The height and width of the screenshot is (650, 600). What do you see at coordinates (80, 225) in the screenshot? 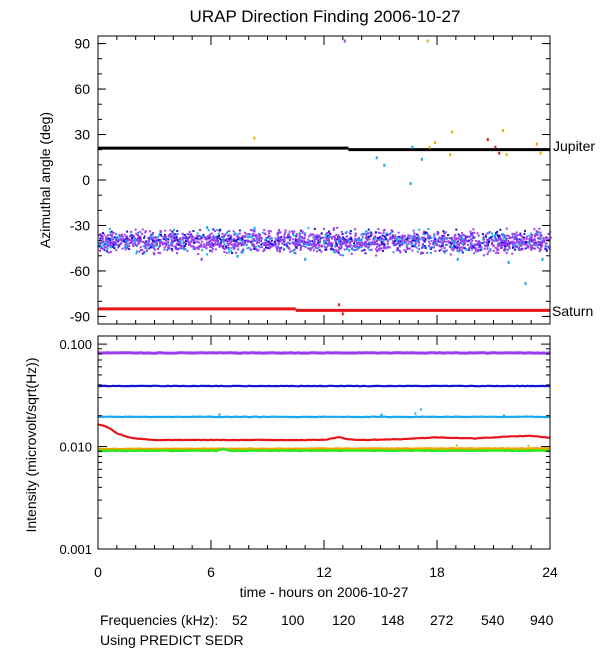
I see `y-tick-label: -30` at bounding box center [80, 225].